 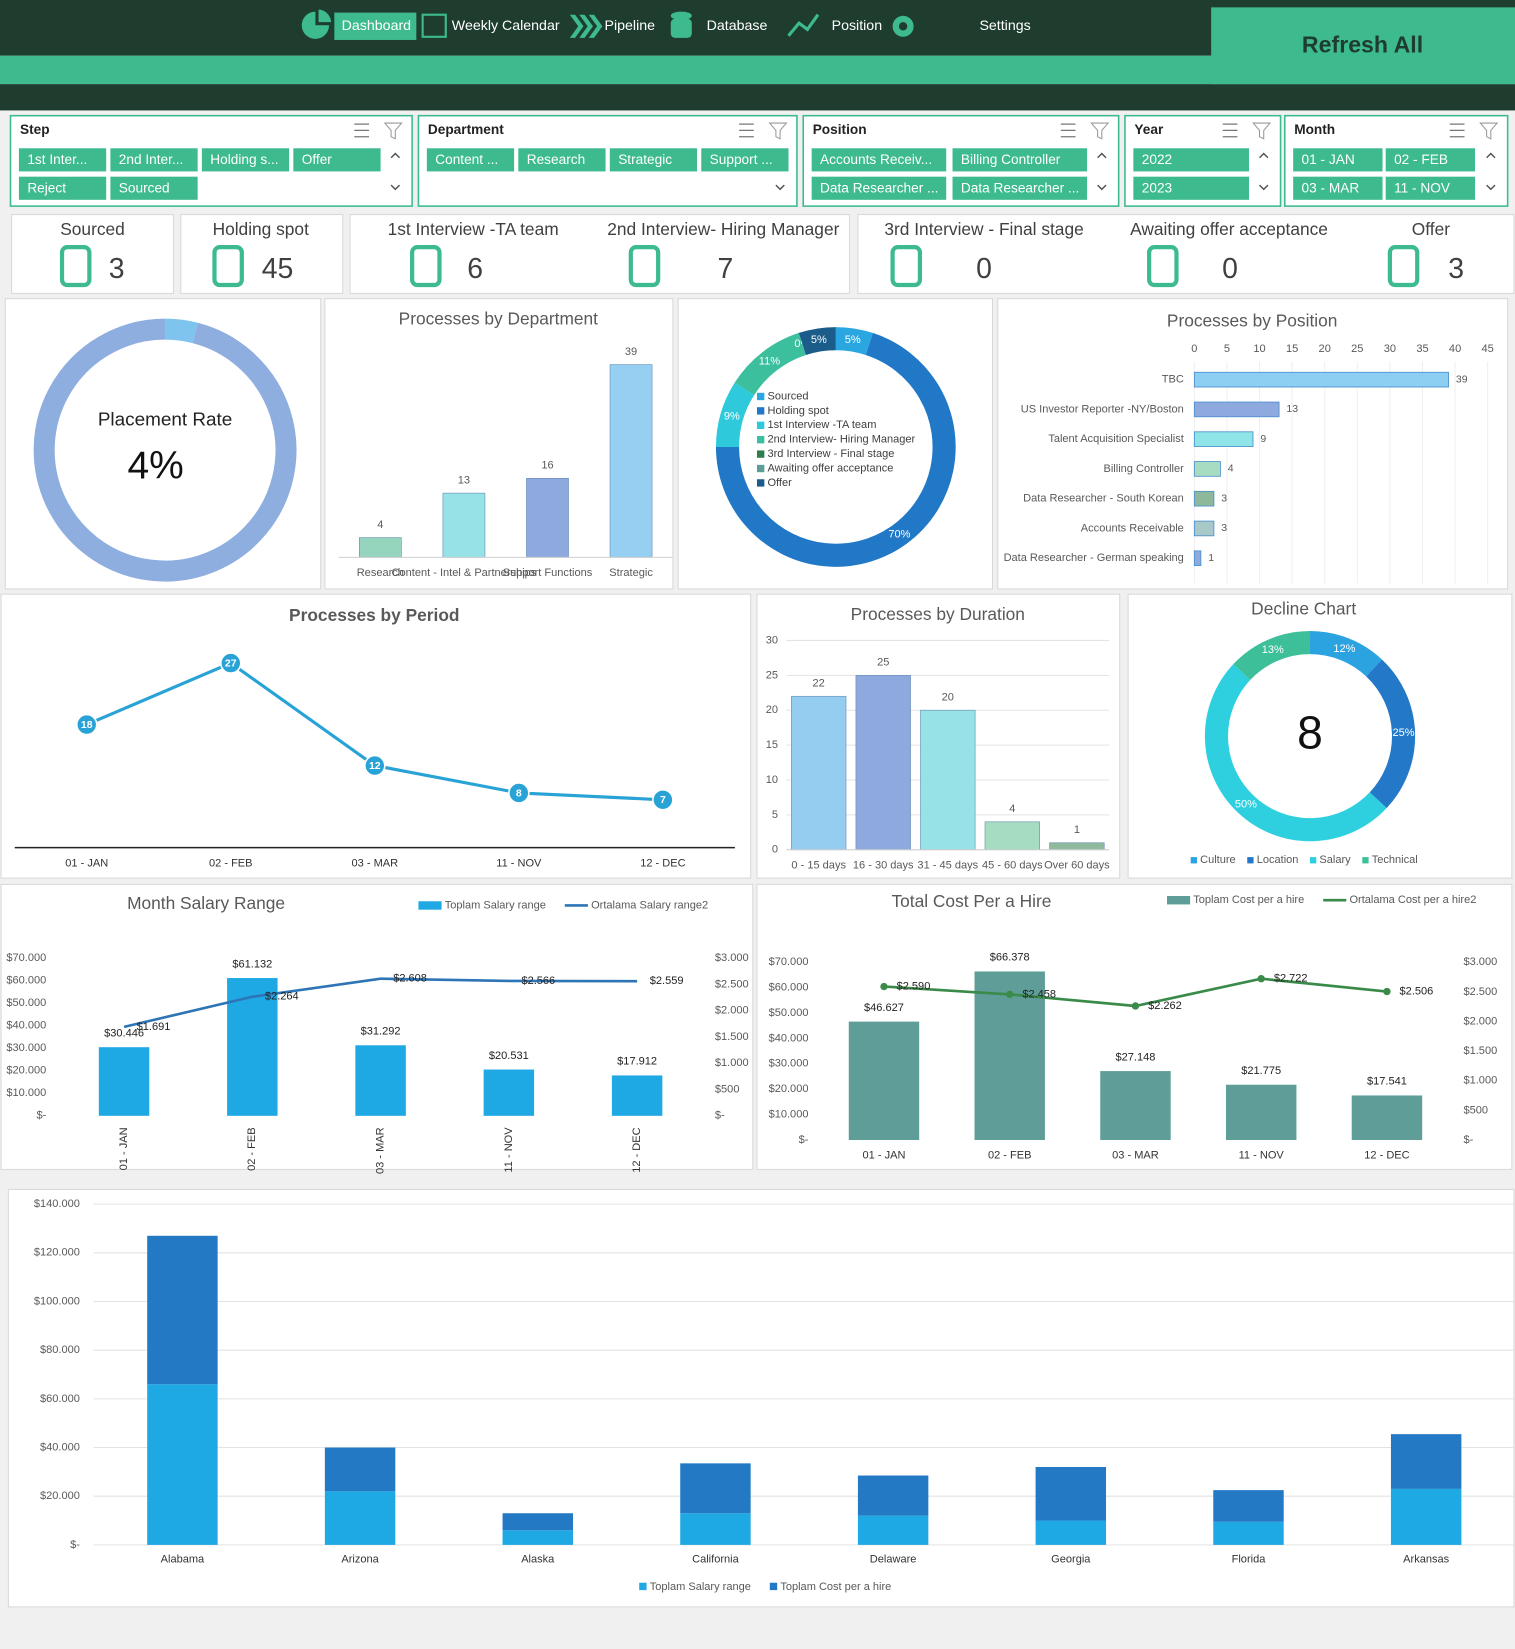 What do you see at coordinates (662, 863) in the screenshot?
I see `x-tick-label: 12 - DEC` at bounding box center [662, 863].